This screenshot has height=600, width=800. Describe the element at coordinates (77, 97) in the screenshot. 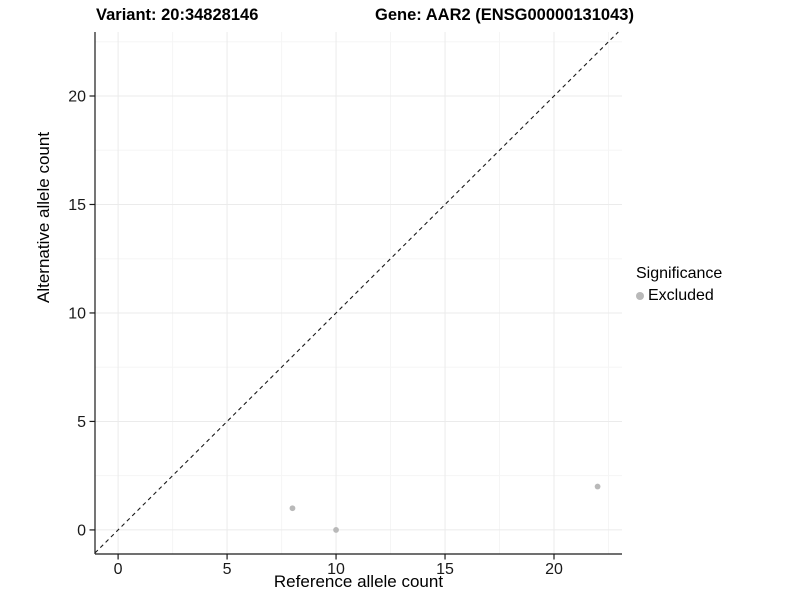

I see `y-tick-label: 20` at that location.